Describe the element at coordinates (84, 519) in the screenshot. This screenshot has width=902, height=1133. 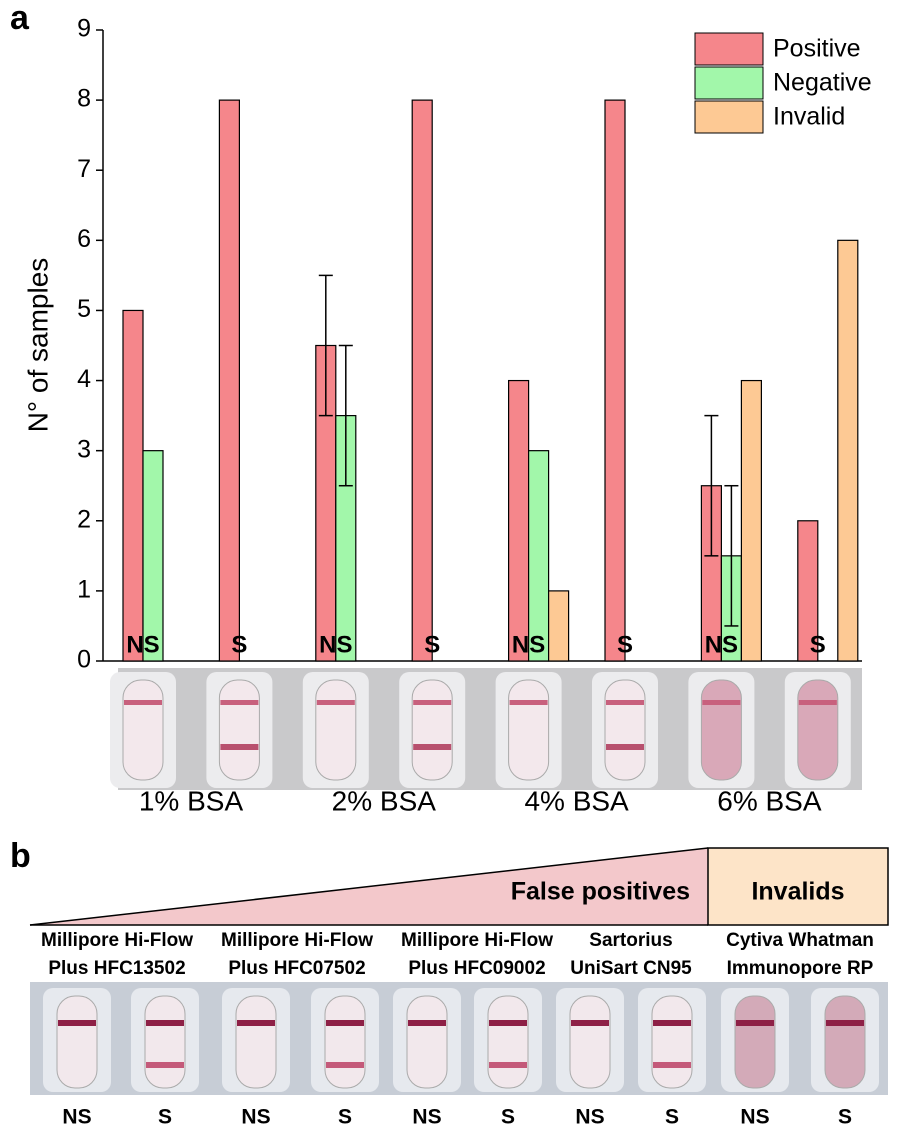
I see `y-tick-label: 2` at that location.